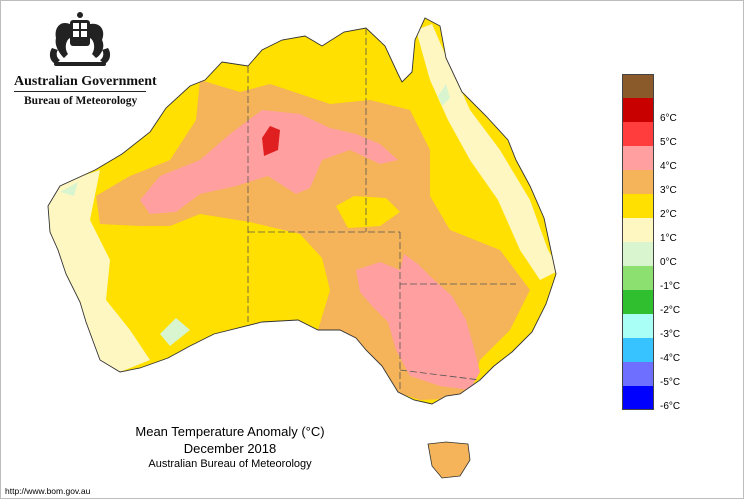 This screenshot has width=744, height=499. What do you see at coordinates (444, 95) in the screenshot?
I see `band-neg1-0-ne` at bounding box center [444, 95].